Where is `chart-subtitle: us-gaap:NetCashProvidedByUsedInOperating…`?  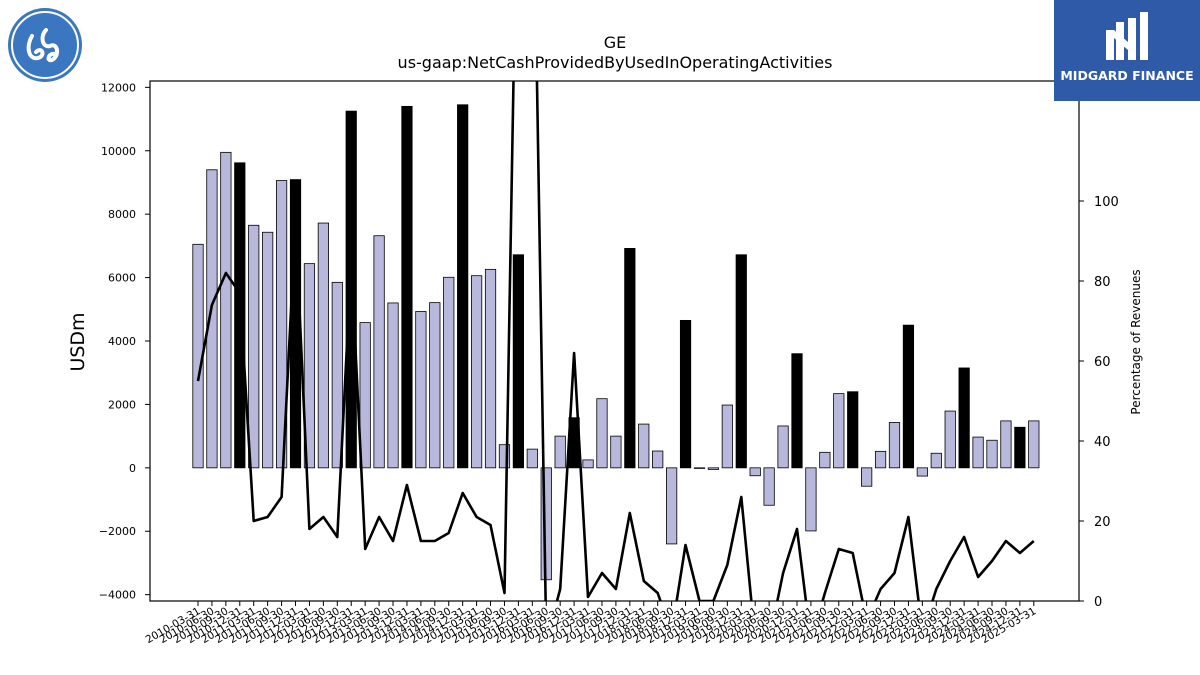
chart-subtitle: us-gaap:NetCashProvidedByUsedInOperating… is located at coordinates (615, 62).